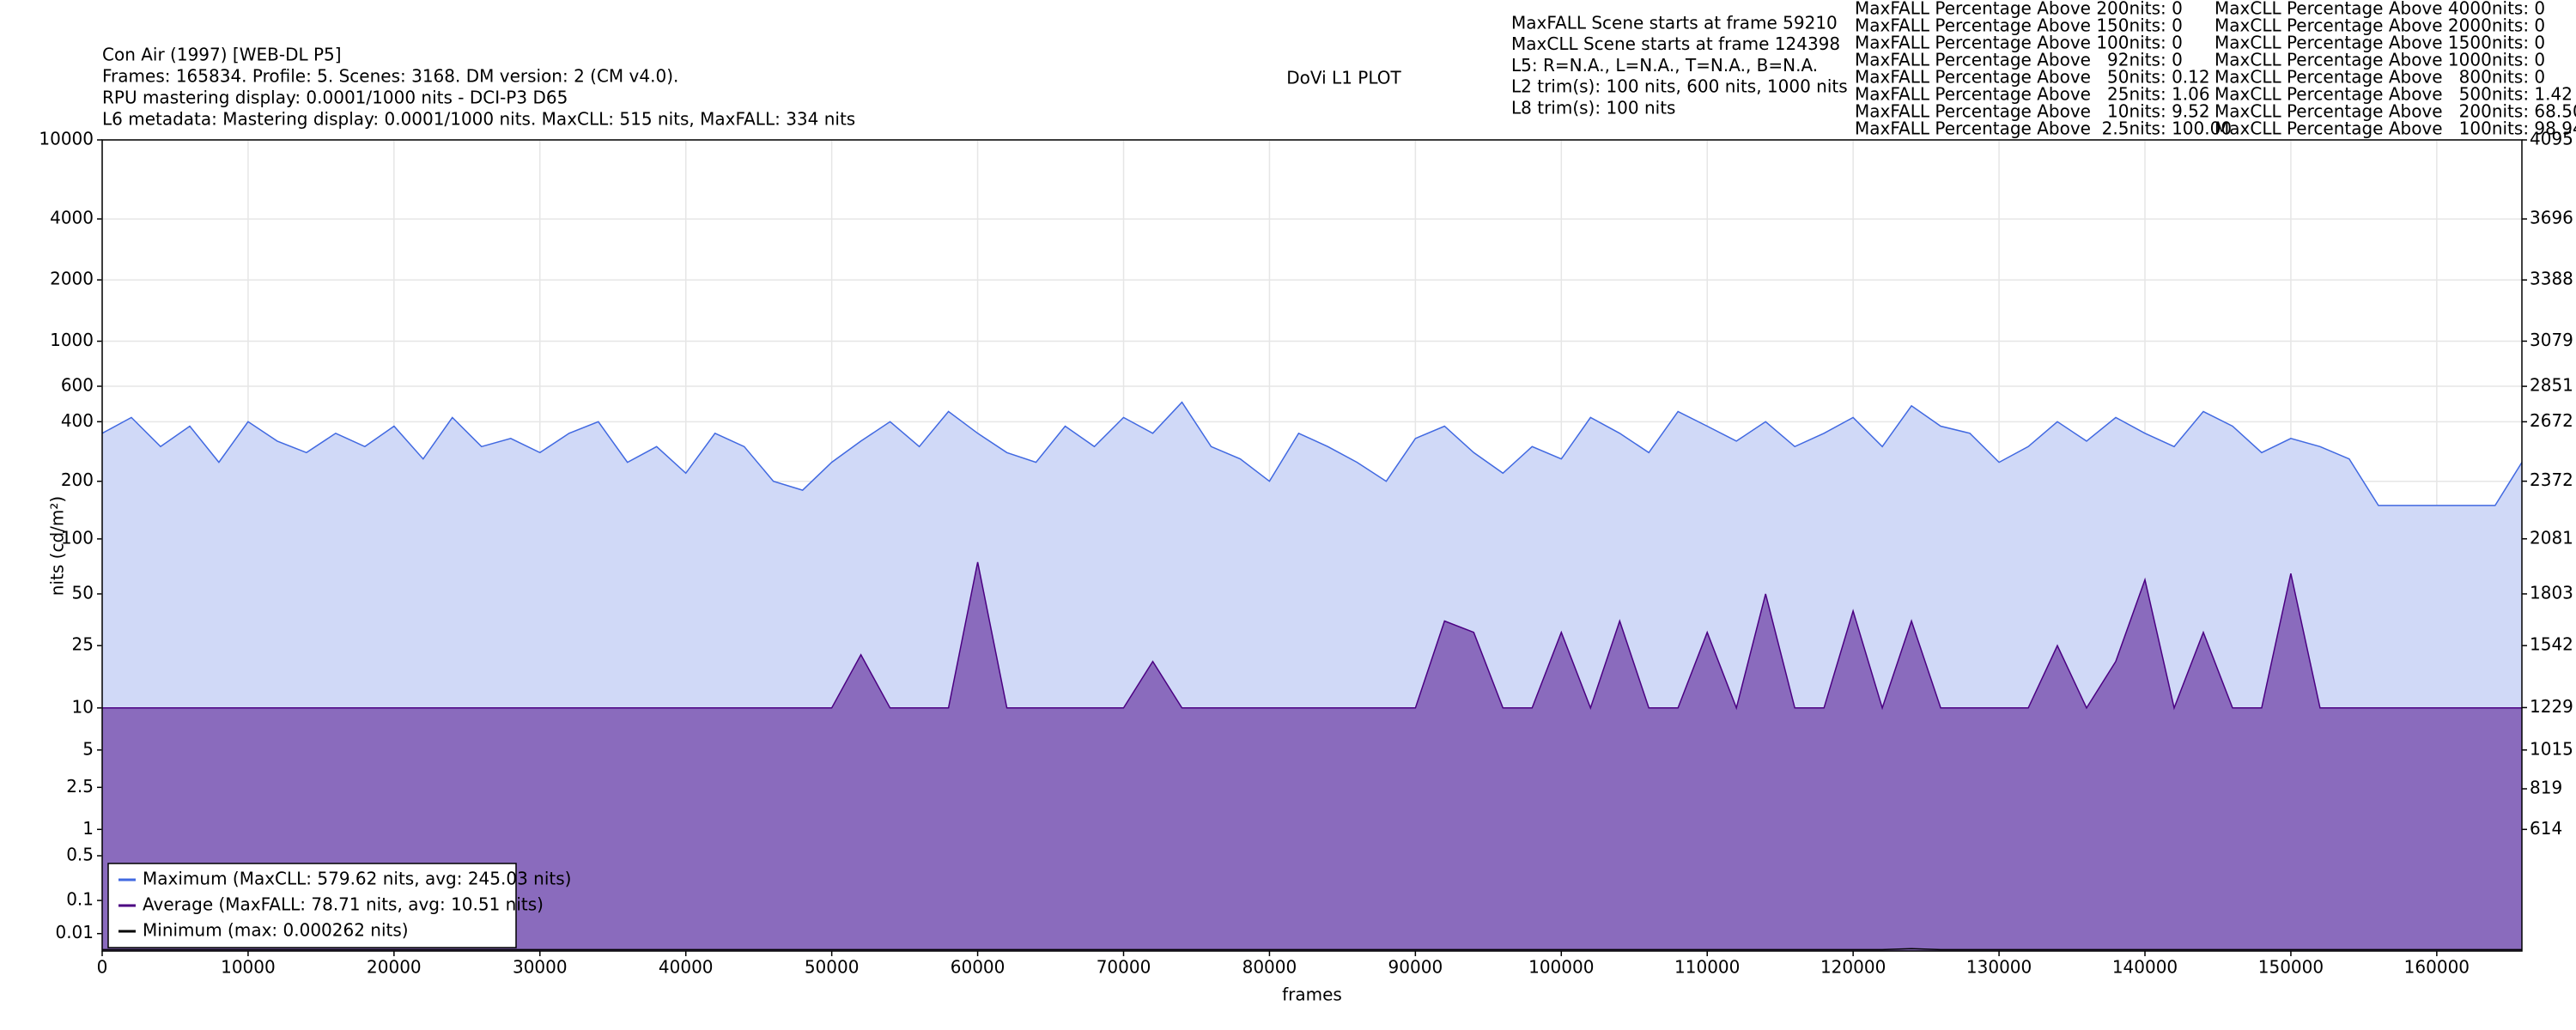 This screenshot has height=1030, width=2576. Describe the element at coordinates (978, 967) in the screenshot. I see `x-tick-label: 60000` at that location.